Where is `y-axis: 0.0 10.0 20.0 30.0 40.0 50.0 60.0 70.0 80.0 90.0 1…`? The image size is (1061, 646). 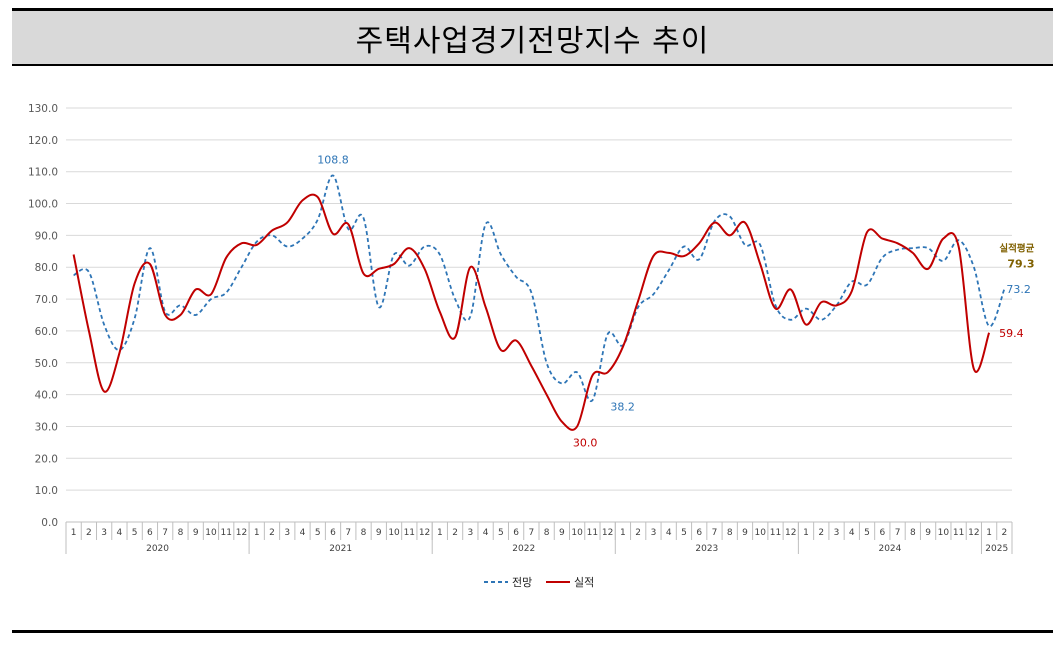 y-axis: 0.0 10.0 20.0 30.0 40.0 50.0 60.0 70.0 80.0 90.0 1… is located at coordinates (43, 316).